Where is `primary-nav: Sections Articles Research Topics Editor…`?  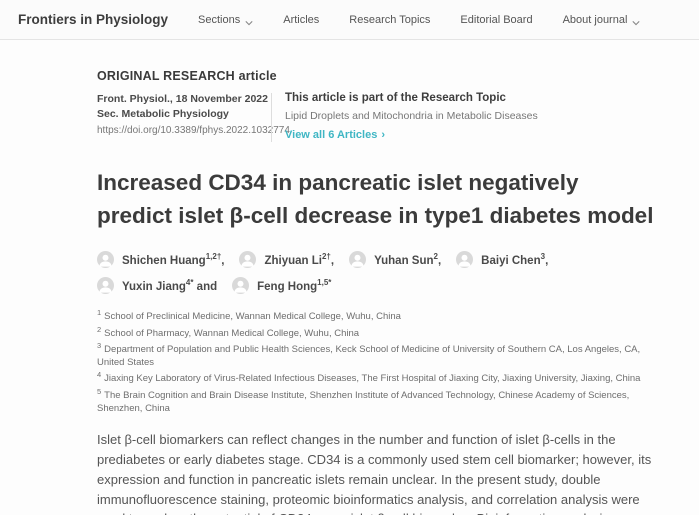 primary-nav: Sections Articles Research Topics Editor… is located at coordinates (419, 19).